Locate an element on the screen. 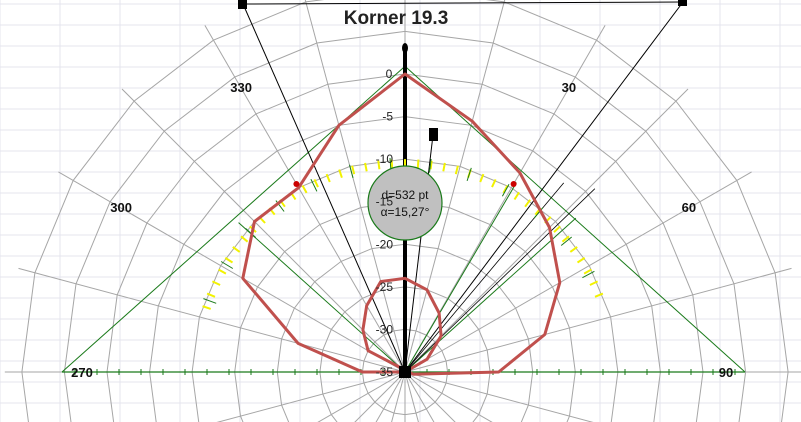 Image resolution: width=801 pixels, height=422 pixels. angle-label: 270 is located at coordinates (82, 372).